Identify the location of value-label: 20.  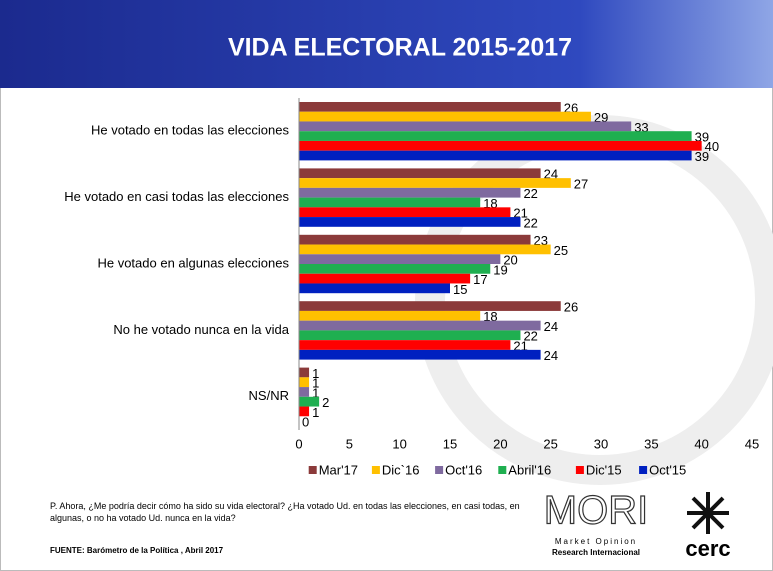
(510, 260).